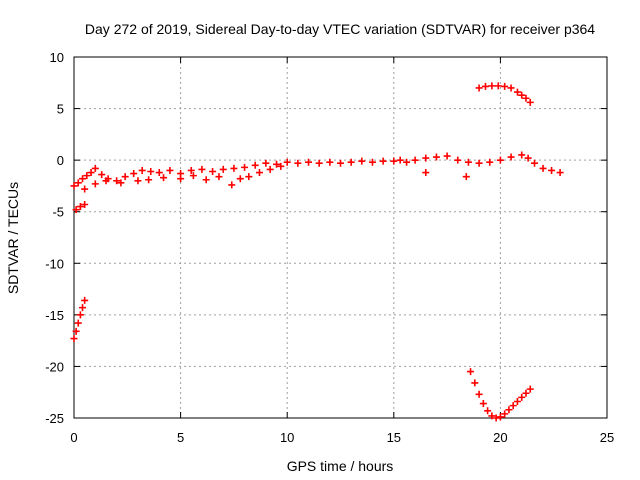 The height and width of the screenshot is (480, 640). What do you see at coordinates (57, 57) in the screenshot?
I see `y-tick-label: 10` at bounding box center [57, 57].